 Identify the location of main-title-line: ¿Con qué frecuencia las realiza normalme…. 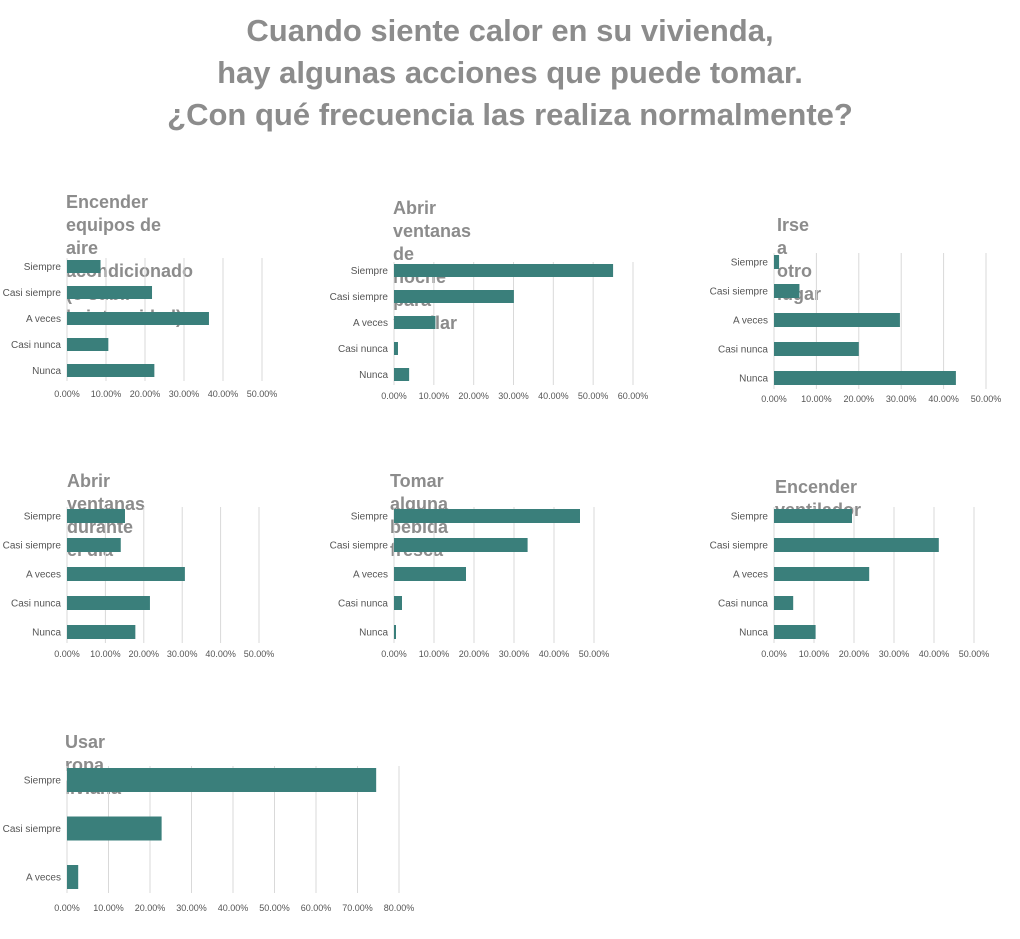
(510, 114).